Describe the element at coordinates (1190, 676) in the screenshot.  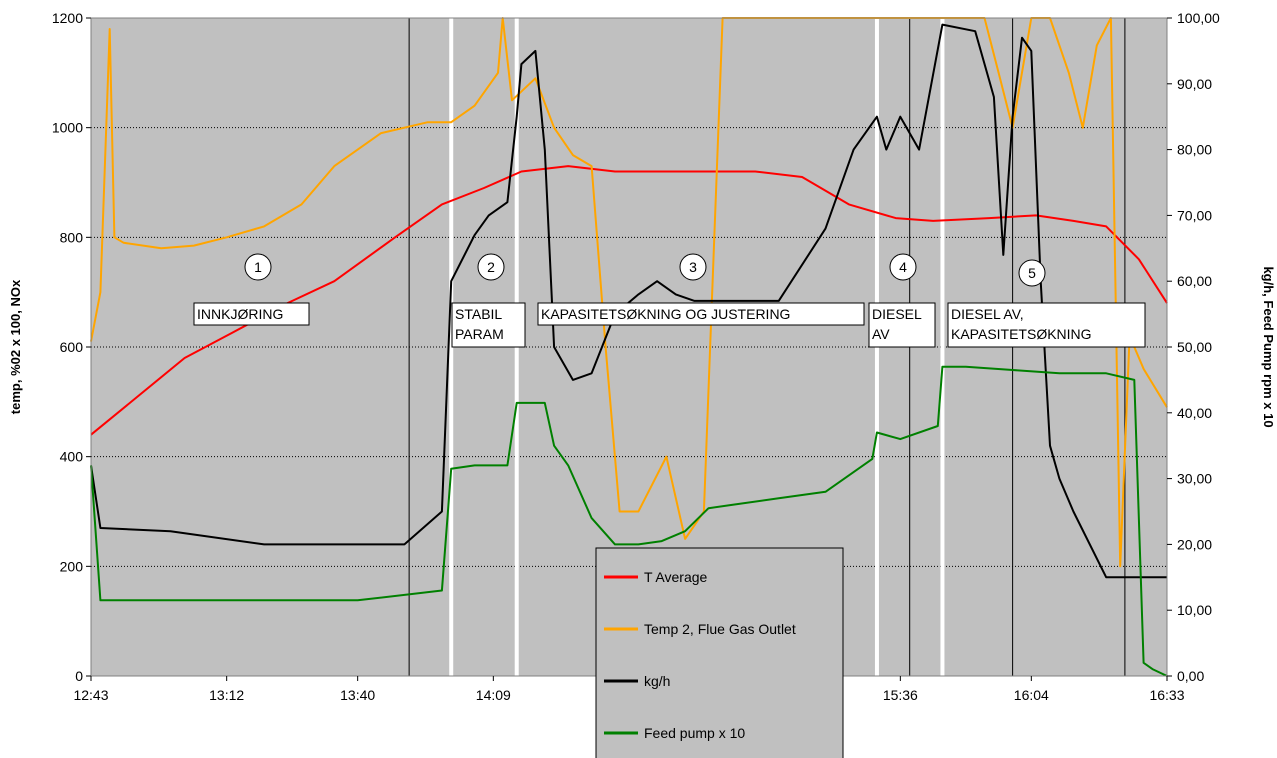
I see `y-right-tick-label: 0,00` at that location.